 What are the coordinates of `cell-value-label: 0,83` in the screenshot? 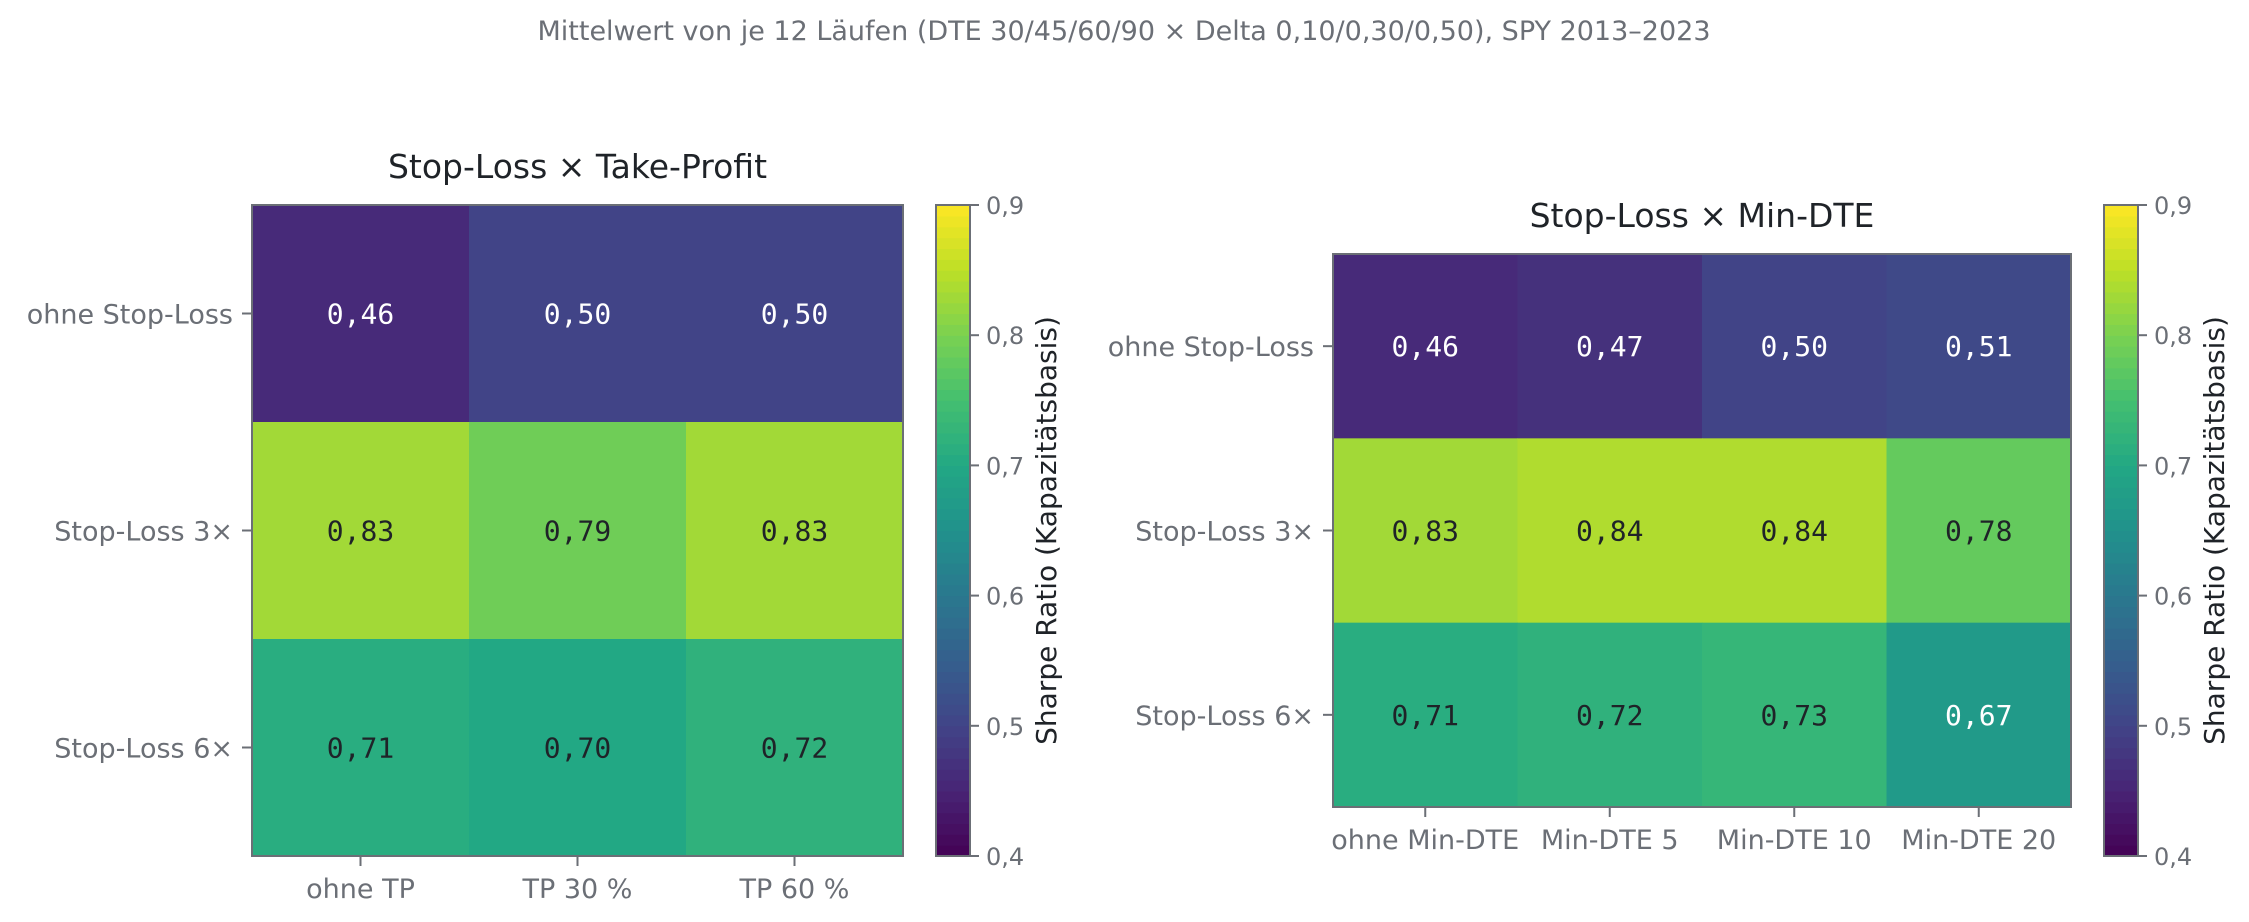 It's located at (360, 531).